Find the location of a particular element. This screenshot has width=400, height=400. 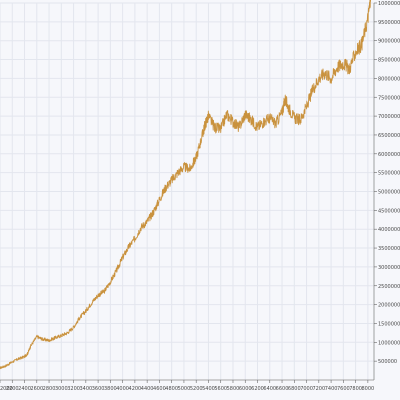

x-tick-label: 2400 is located at coordinates (24, 389).